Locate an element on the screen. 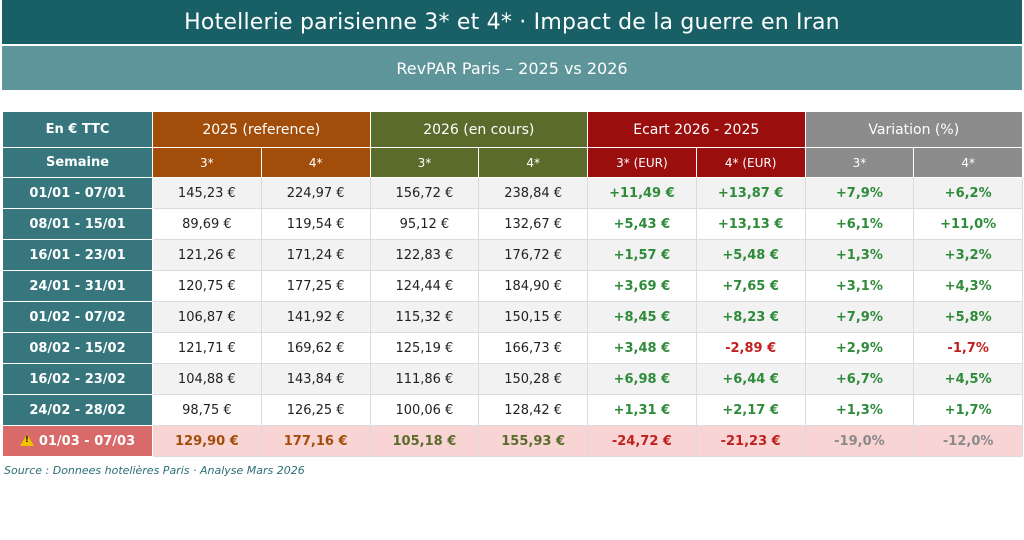 This screenshot has height=540, width=1024. cell-ecart-4star: +6,44 € is located at coordinates (750, 379).